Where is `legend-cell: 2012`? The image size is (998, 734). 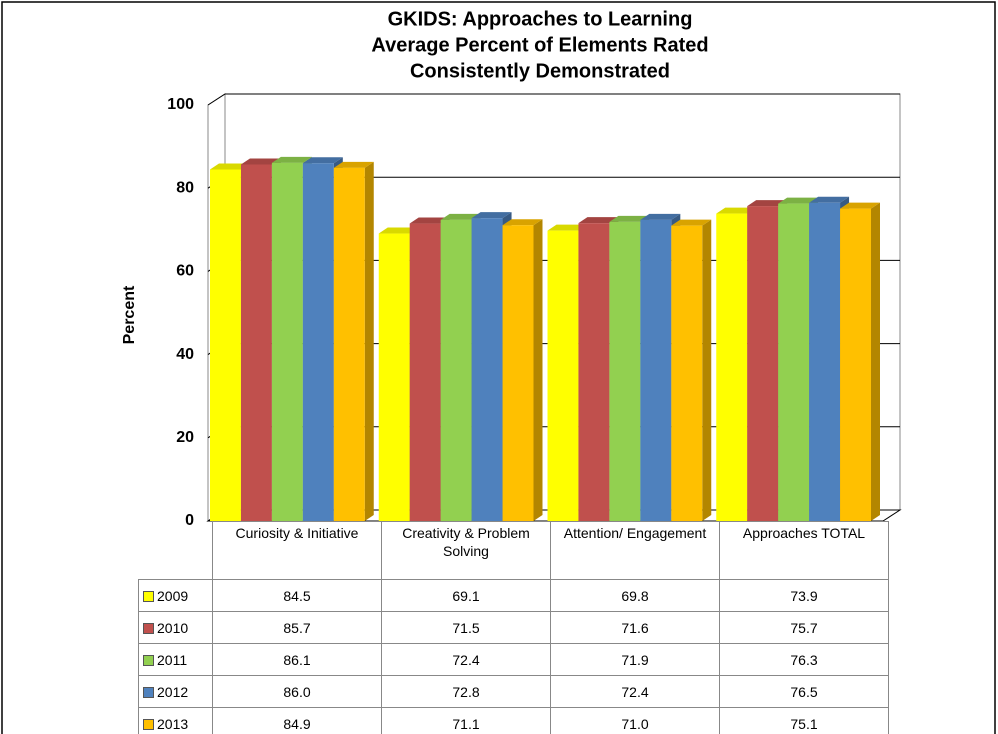 legend-cell: 2012 is located at coordinates (175, 691).